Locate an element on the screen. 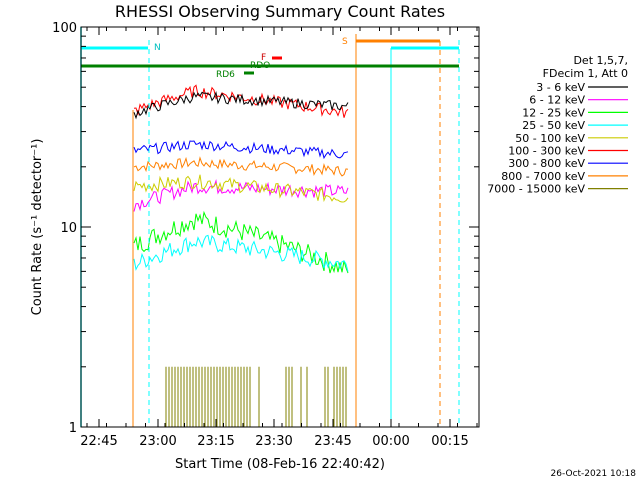 The width and height of the screenshot is (640, 480). night-flag: N is located at coordinates (157, 48).